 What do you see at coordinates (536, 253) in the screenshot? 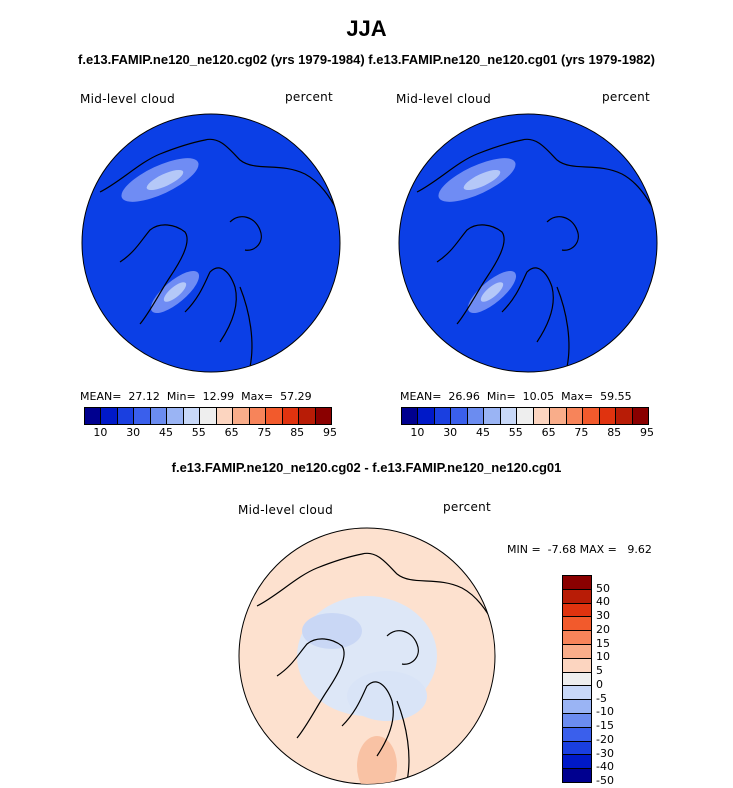
I see `panel2-coastlines` at bounding box center [536, 253].